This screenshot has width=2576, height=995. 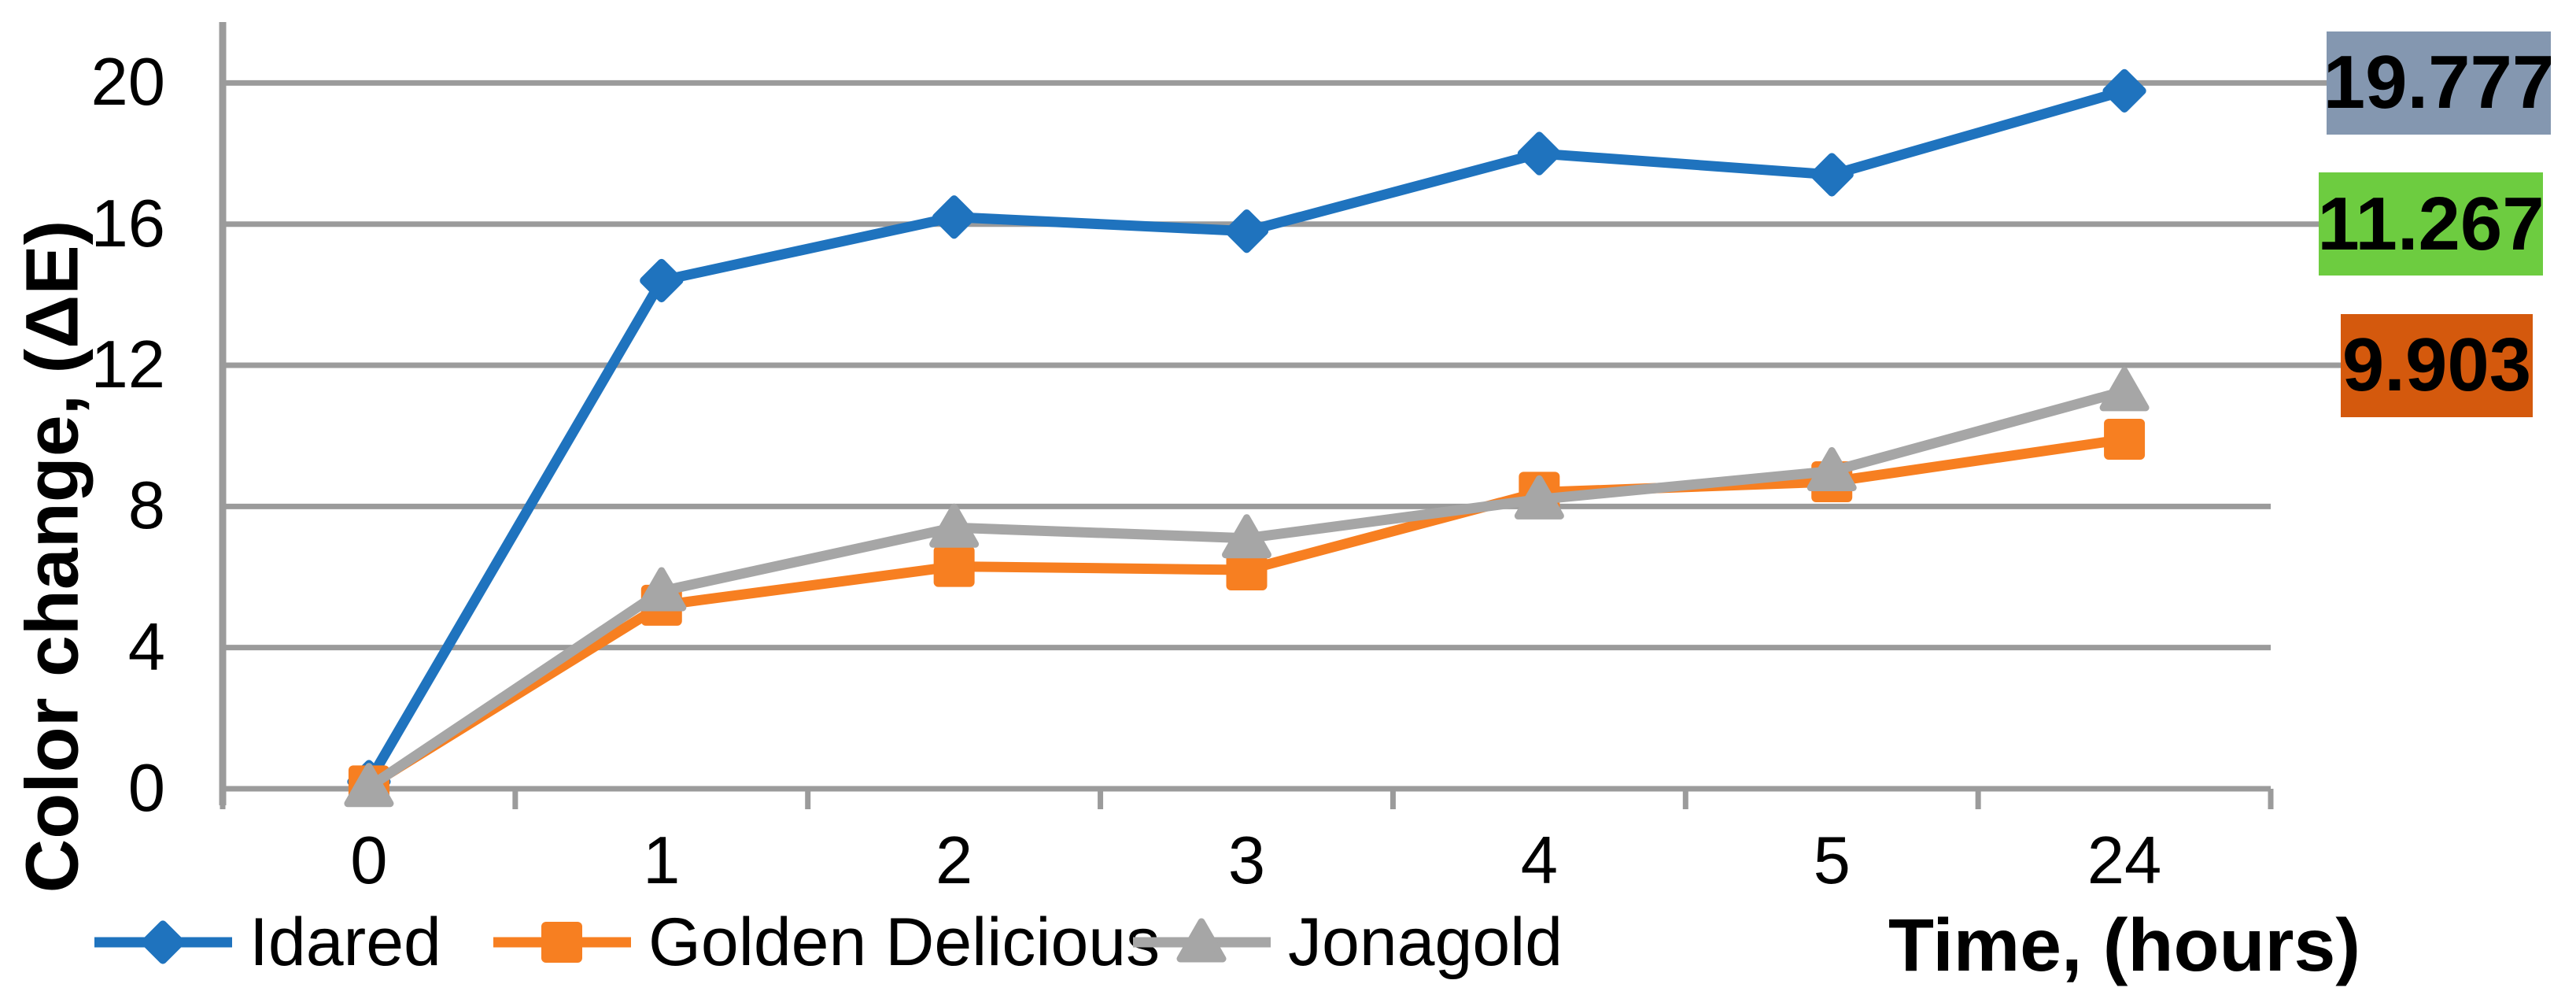 I want to click on square-marker-icon, so click(x=562, y=942).